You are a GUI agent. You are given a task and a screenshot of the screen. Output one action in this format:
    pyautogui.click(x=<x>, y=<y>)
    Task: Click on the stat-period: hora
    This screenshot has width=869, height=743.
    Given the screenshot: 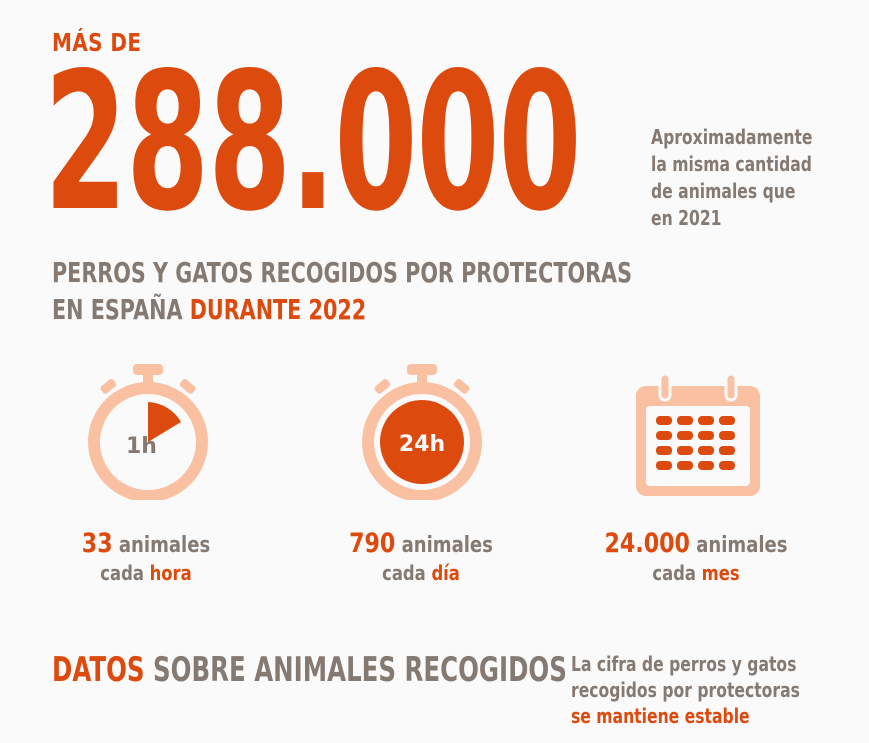 What is the action you would take?
    pyautogui.click(x=170, y=573)
    